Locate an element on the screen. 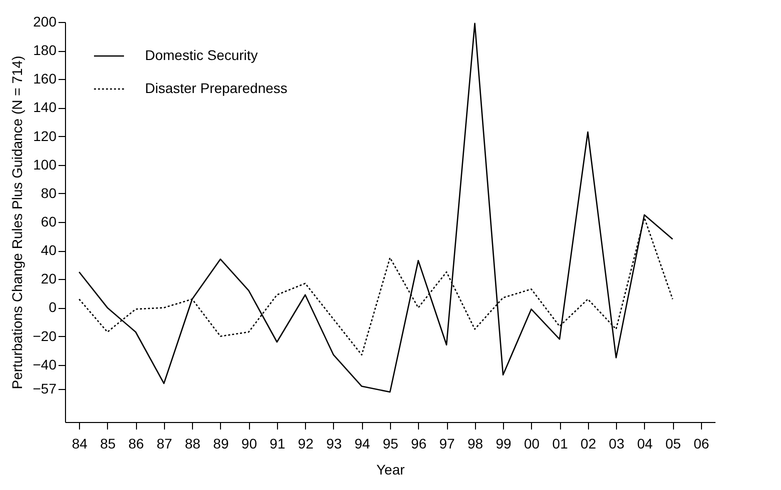  x-tick-label: 92 is located at coordinates (306, 444).